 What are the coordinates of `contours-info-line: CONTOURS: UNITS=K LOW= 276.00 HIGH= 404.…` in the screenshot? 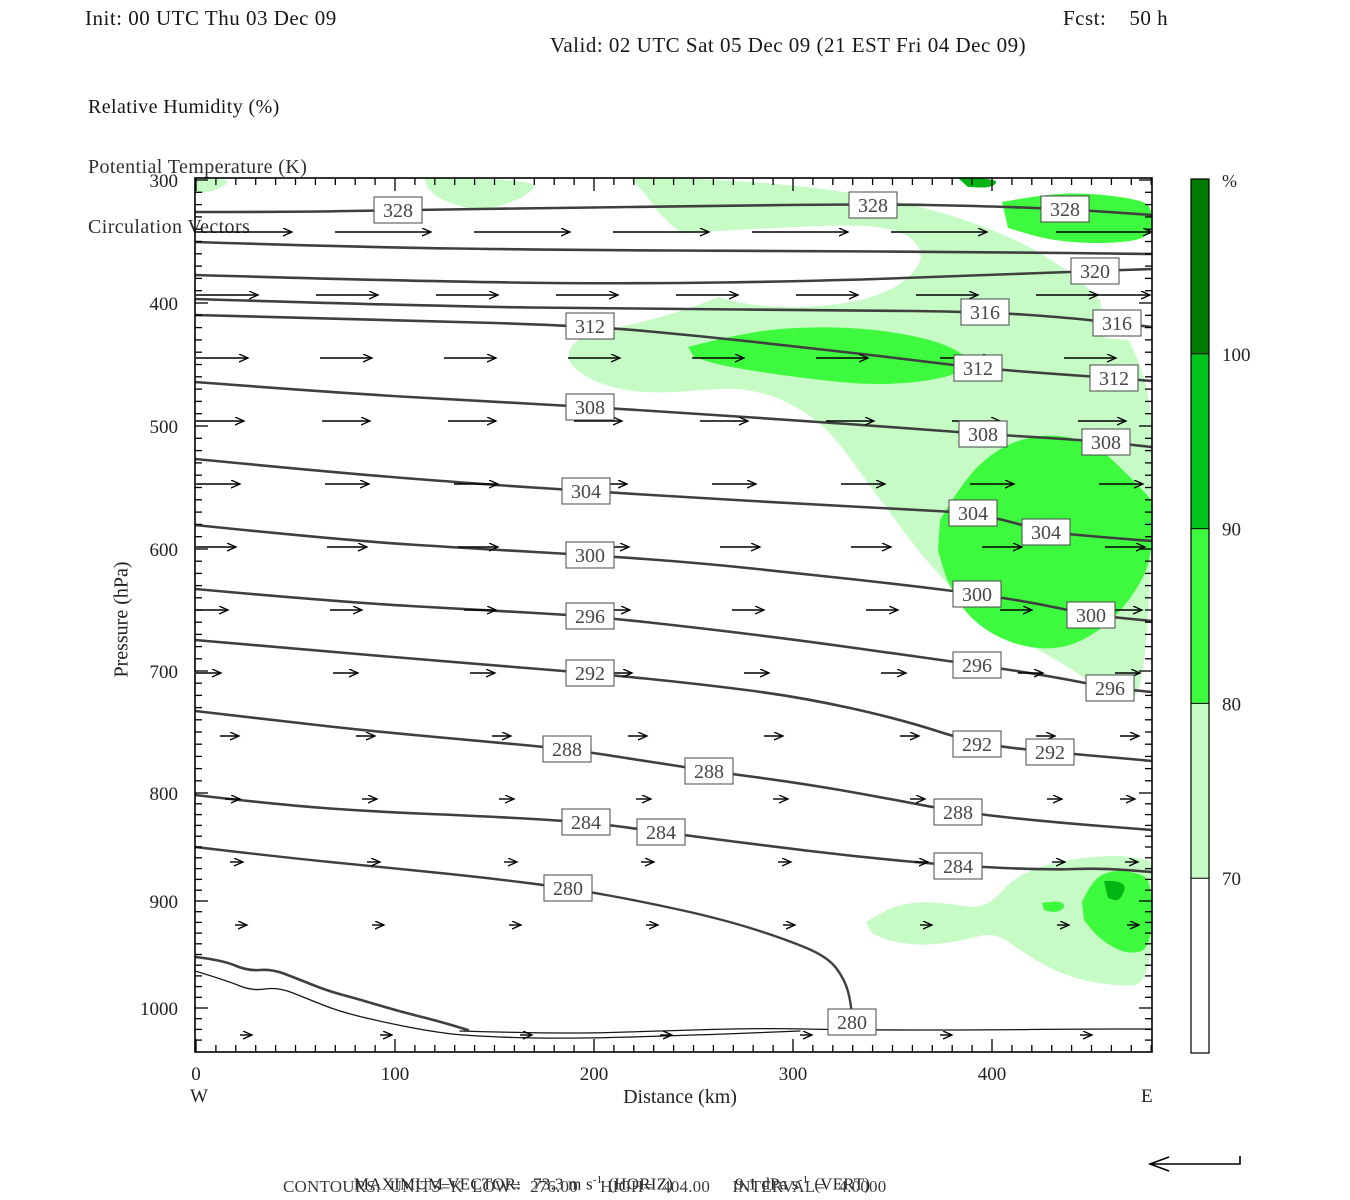 It's located at (585, 1186).